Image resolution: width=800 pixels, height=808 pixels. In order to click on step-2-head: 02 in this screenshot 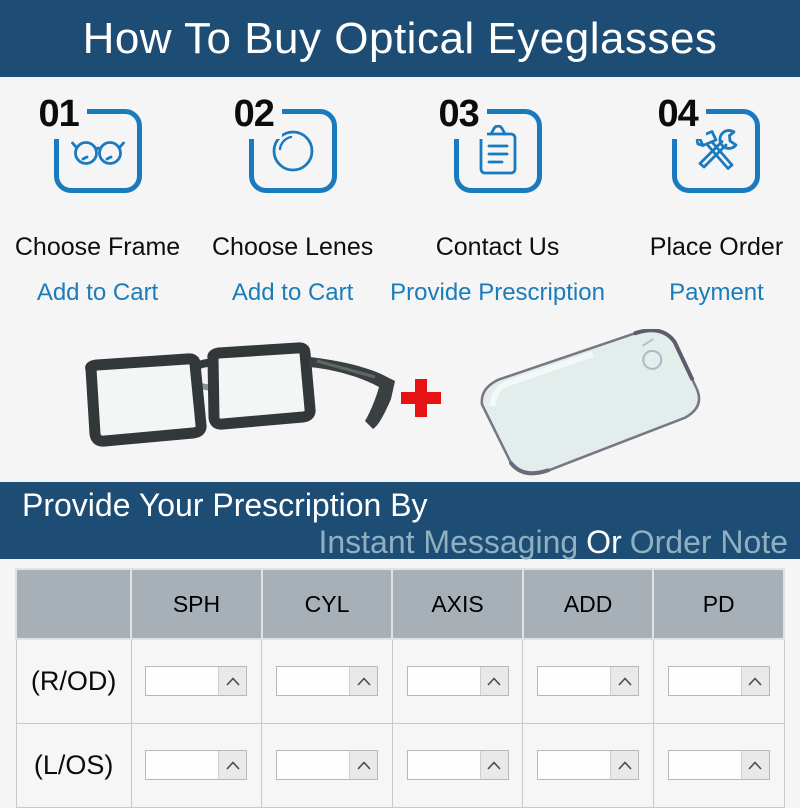, I will do `click(293, 151)`.